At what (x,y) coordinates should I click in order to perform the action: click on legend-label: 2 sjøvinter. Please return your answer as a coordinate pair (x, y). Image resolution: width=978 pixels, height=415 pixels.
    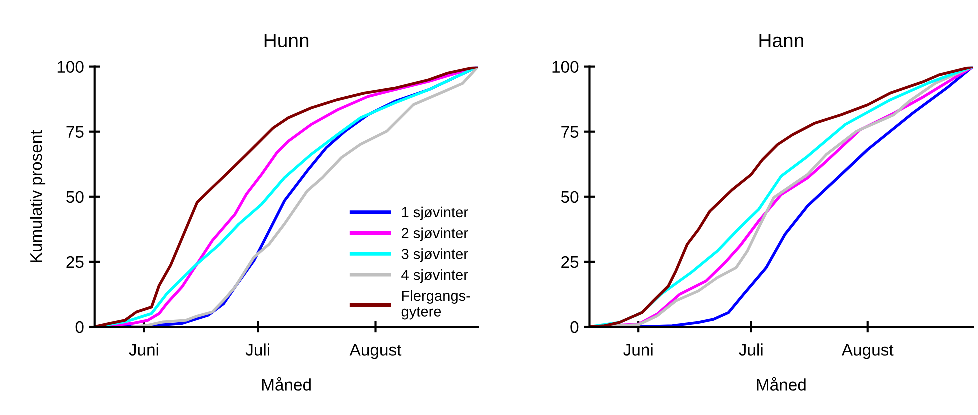
    Looking at the image, I should click on (435, 235).